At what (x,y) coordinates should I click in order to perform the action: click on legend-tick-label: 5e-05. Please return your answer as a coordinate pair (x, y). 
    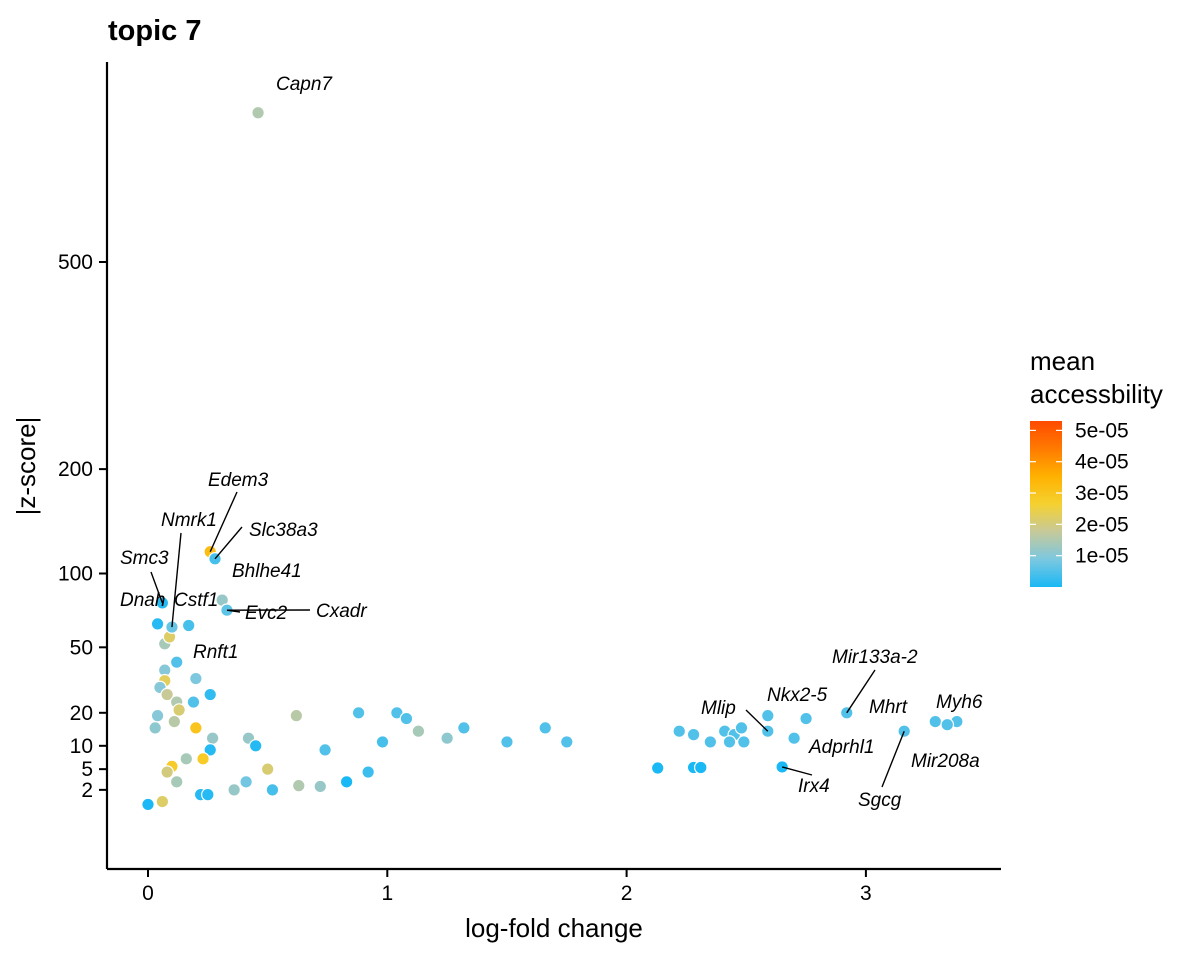
    Looking at the image, I should click on (1102, 430).